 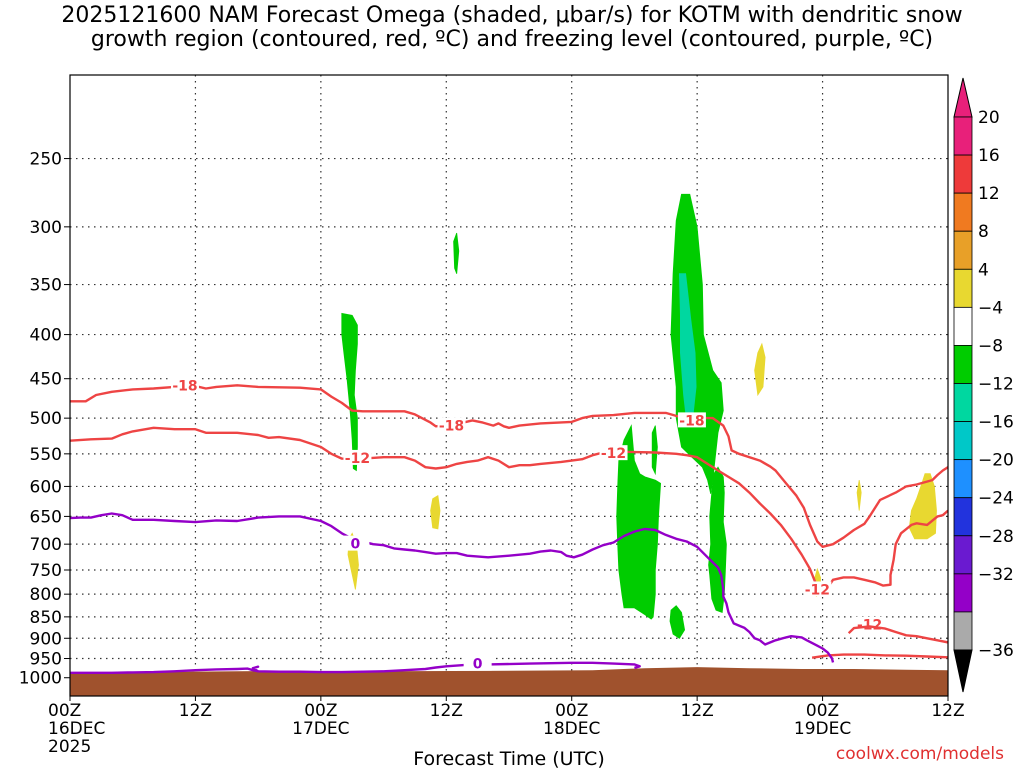 What do you see at coordinates (320, 711) in the screenshot?
I see `x-tick-label-2-0: 00Z` at bounding box center [320, 711].